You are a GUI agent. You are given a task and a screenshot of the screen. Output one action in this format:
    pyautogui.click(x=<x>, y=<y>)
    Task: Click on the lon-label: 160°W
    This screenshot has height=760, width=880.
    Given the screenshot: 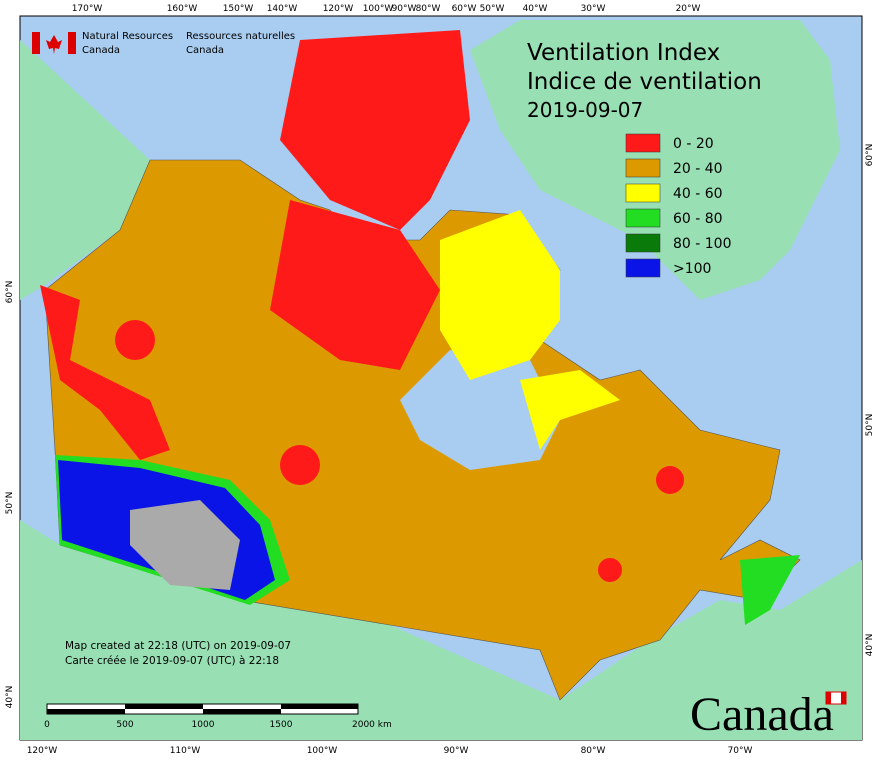 What is the action you would take?
    pyautogui.click(x=182, y=9)
    